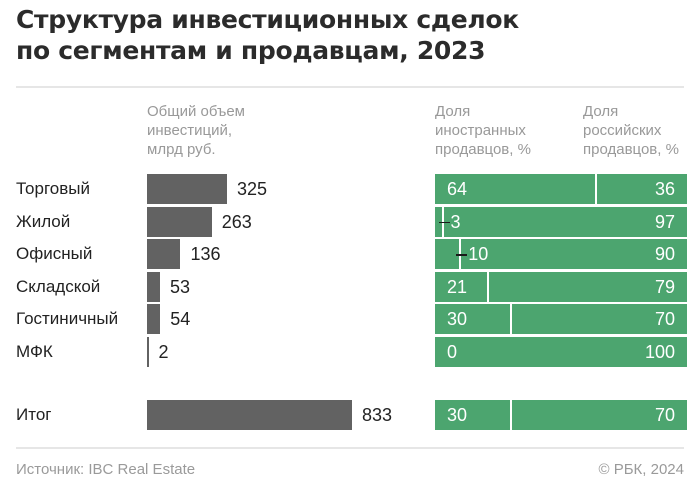 This screenshot has width=700, height=486. Describe the element at coordinates (67, 318) in the screenshot. I see `category-label: Гостиничный` at that location.